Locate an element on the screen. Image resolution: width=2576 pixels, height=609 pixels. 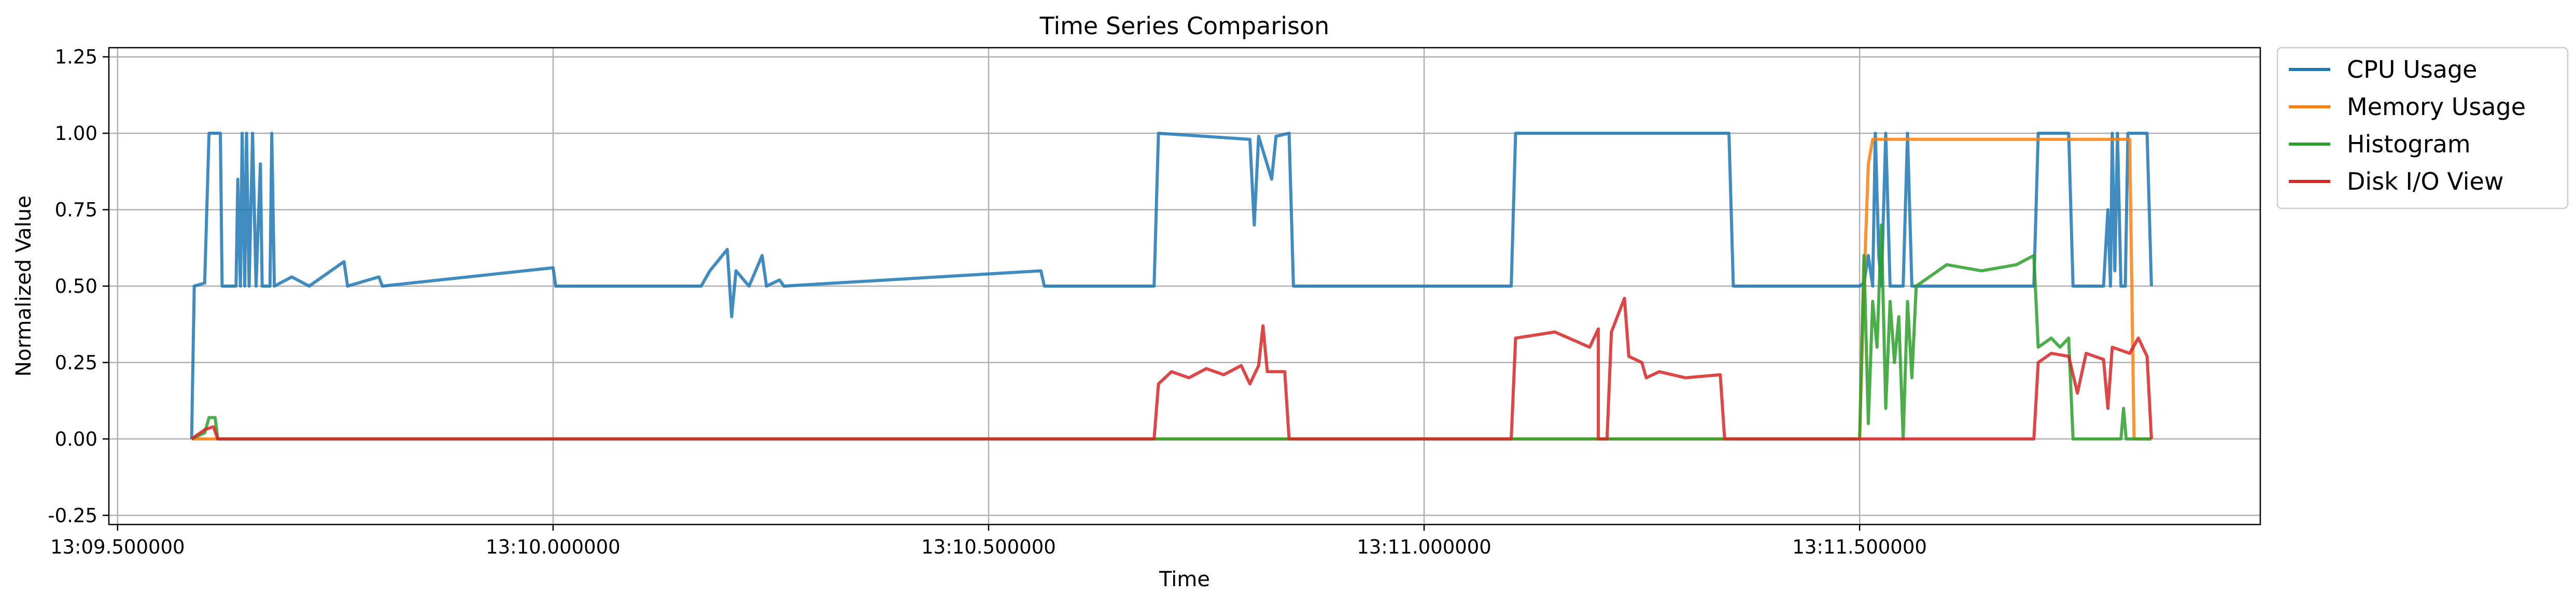
y-tick-label: 0.25 is located at coordinates (76, 363).